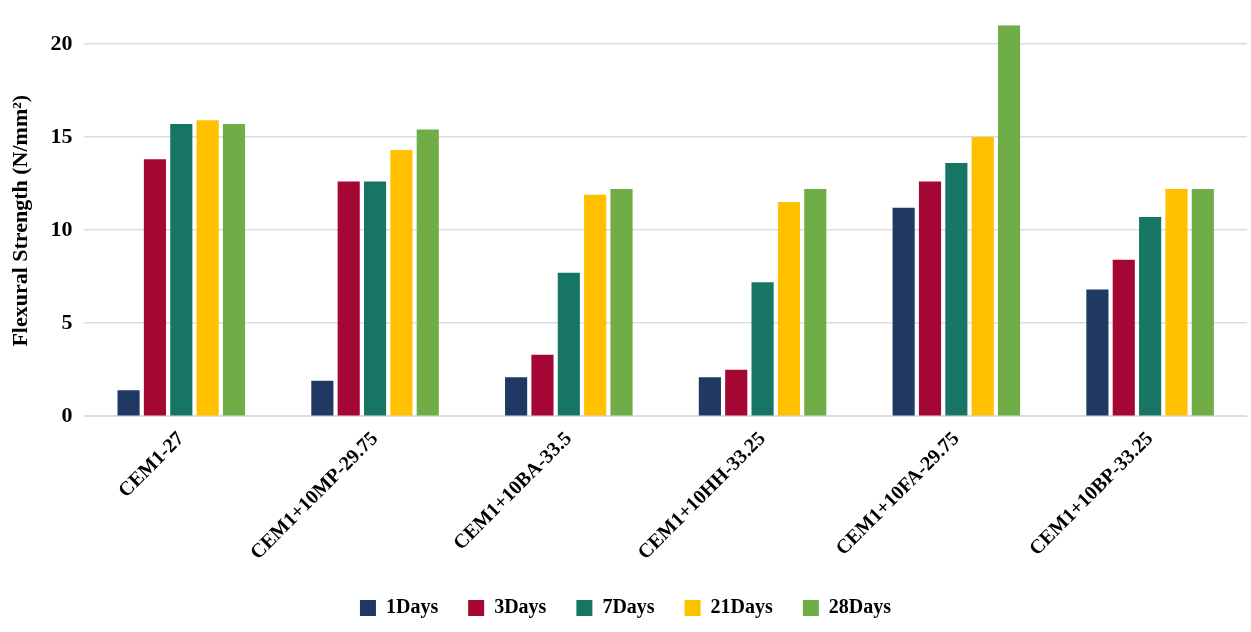 This screenshot has height=632, width=1251. Describe the element at coordinates (742, 607) in the screenshot. I see `legend-label: 21Days` at that location.